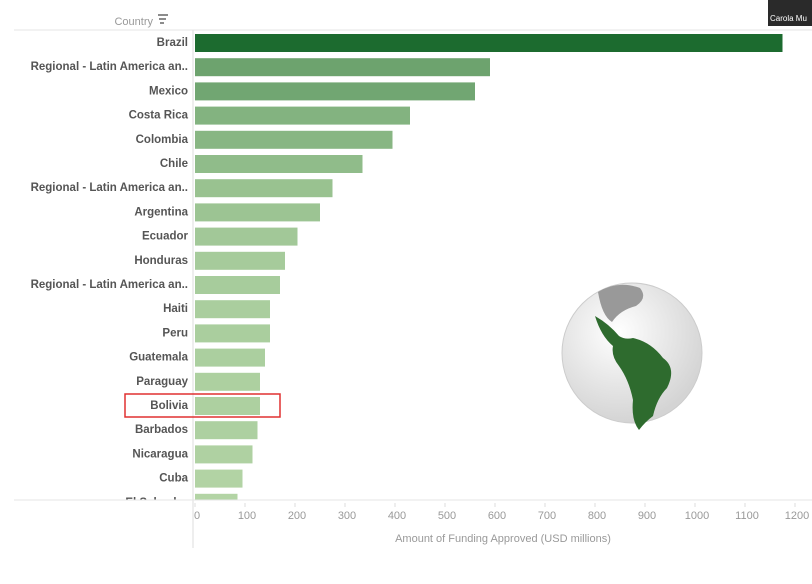 The height and width of the screenshot is (584, 812). Describe the element at coordinates (547, 516) in the screenshot. I see `x-tick-label: 700` at that location.